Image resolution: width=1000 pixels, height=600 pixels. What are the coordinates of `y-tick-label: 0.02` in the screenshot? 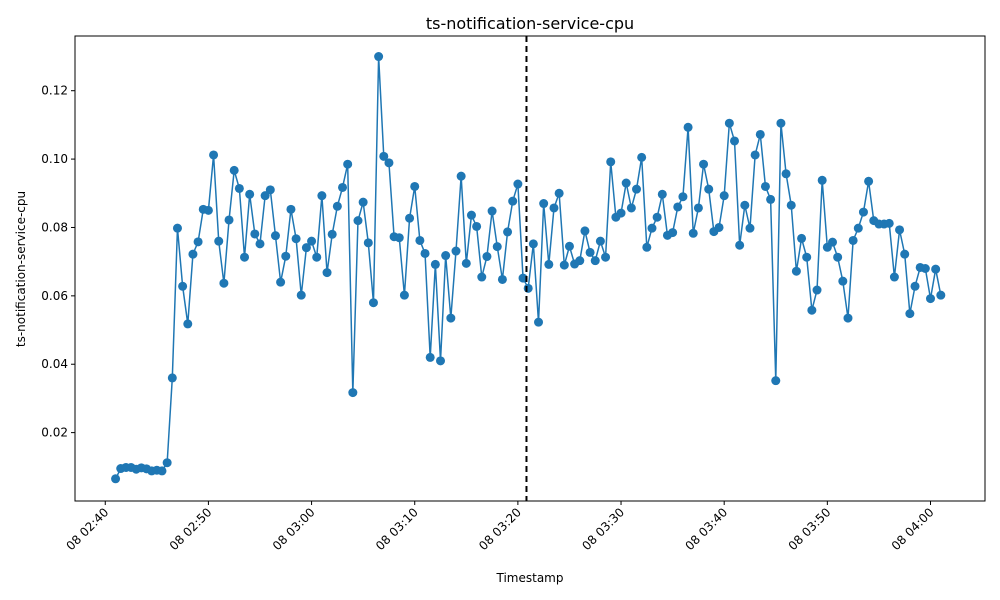 It's located at (54, 433).